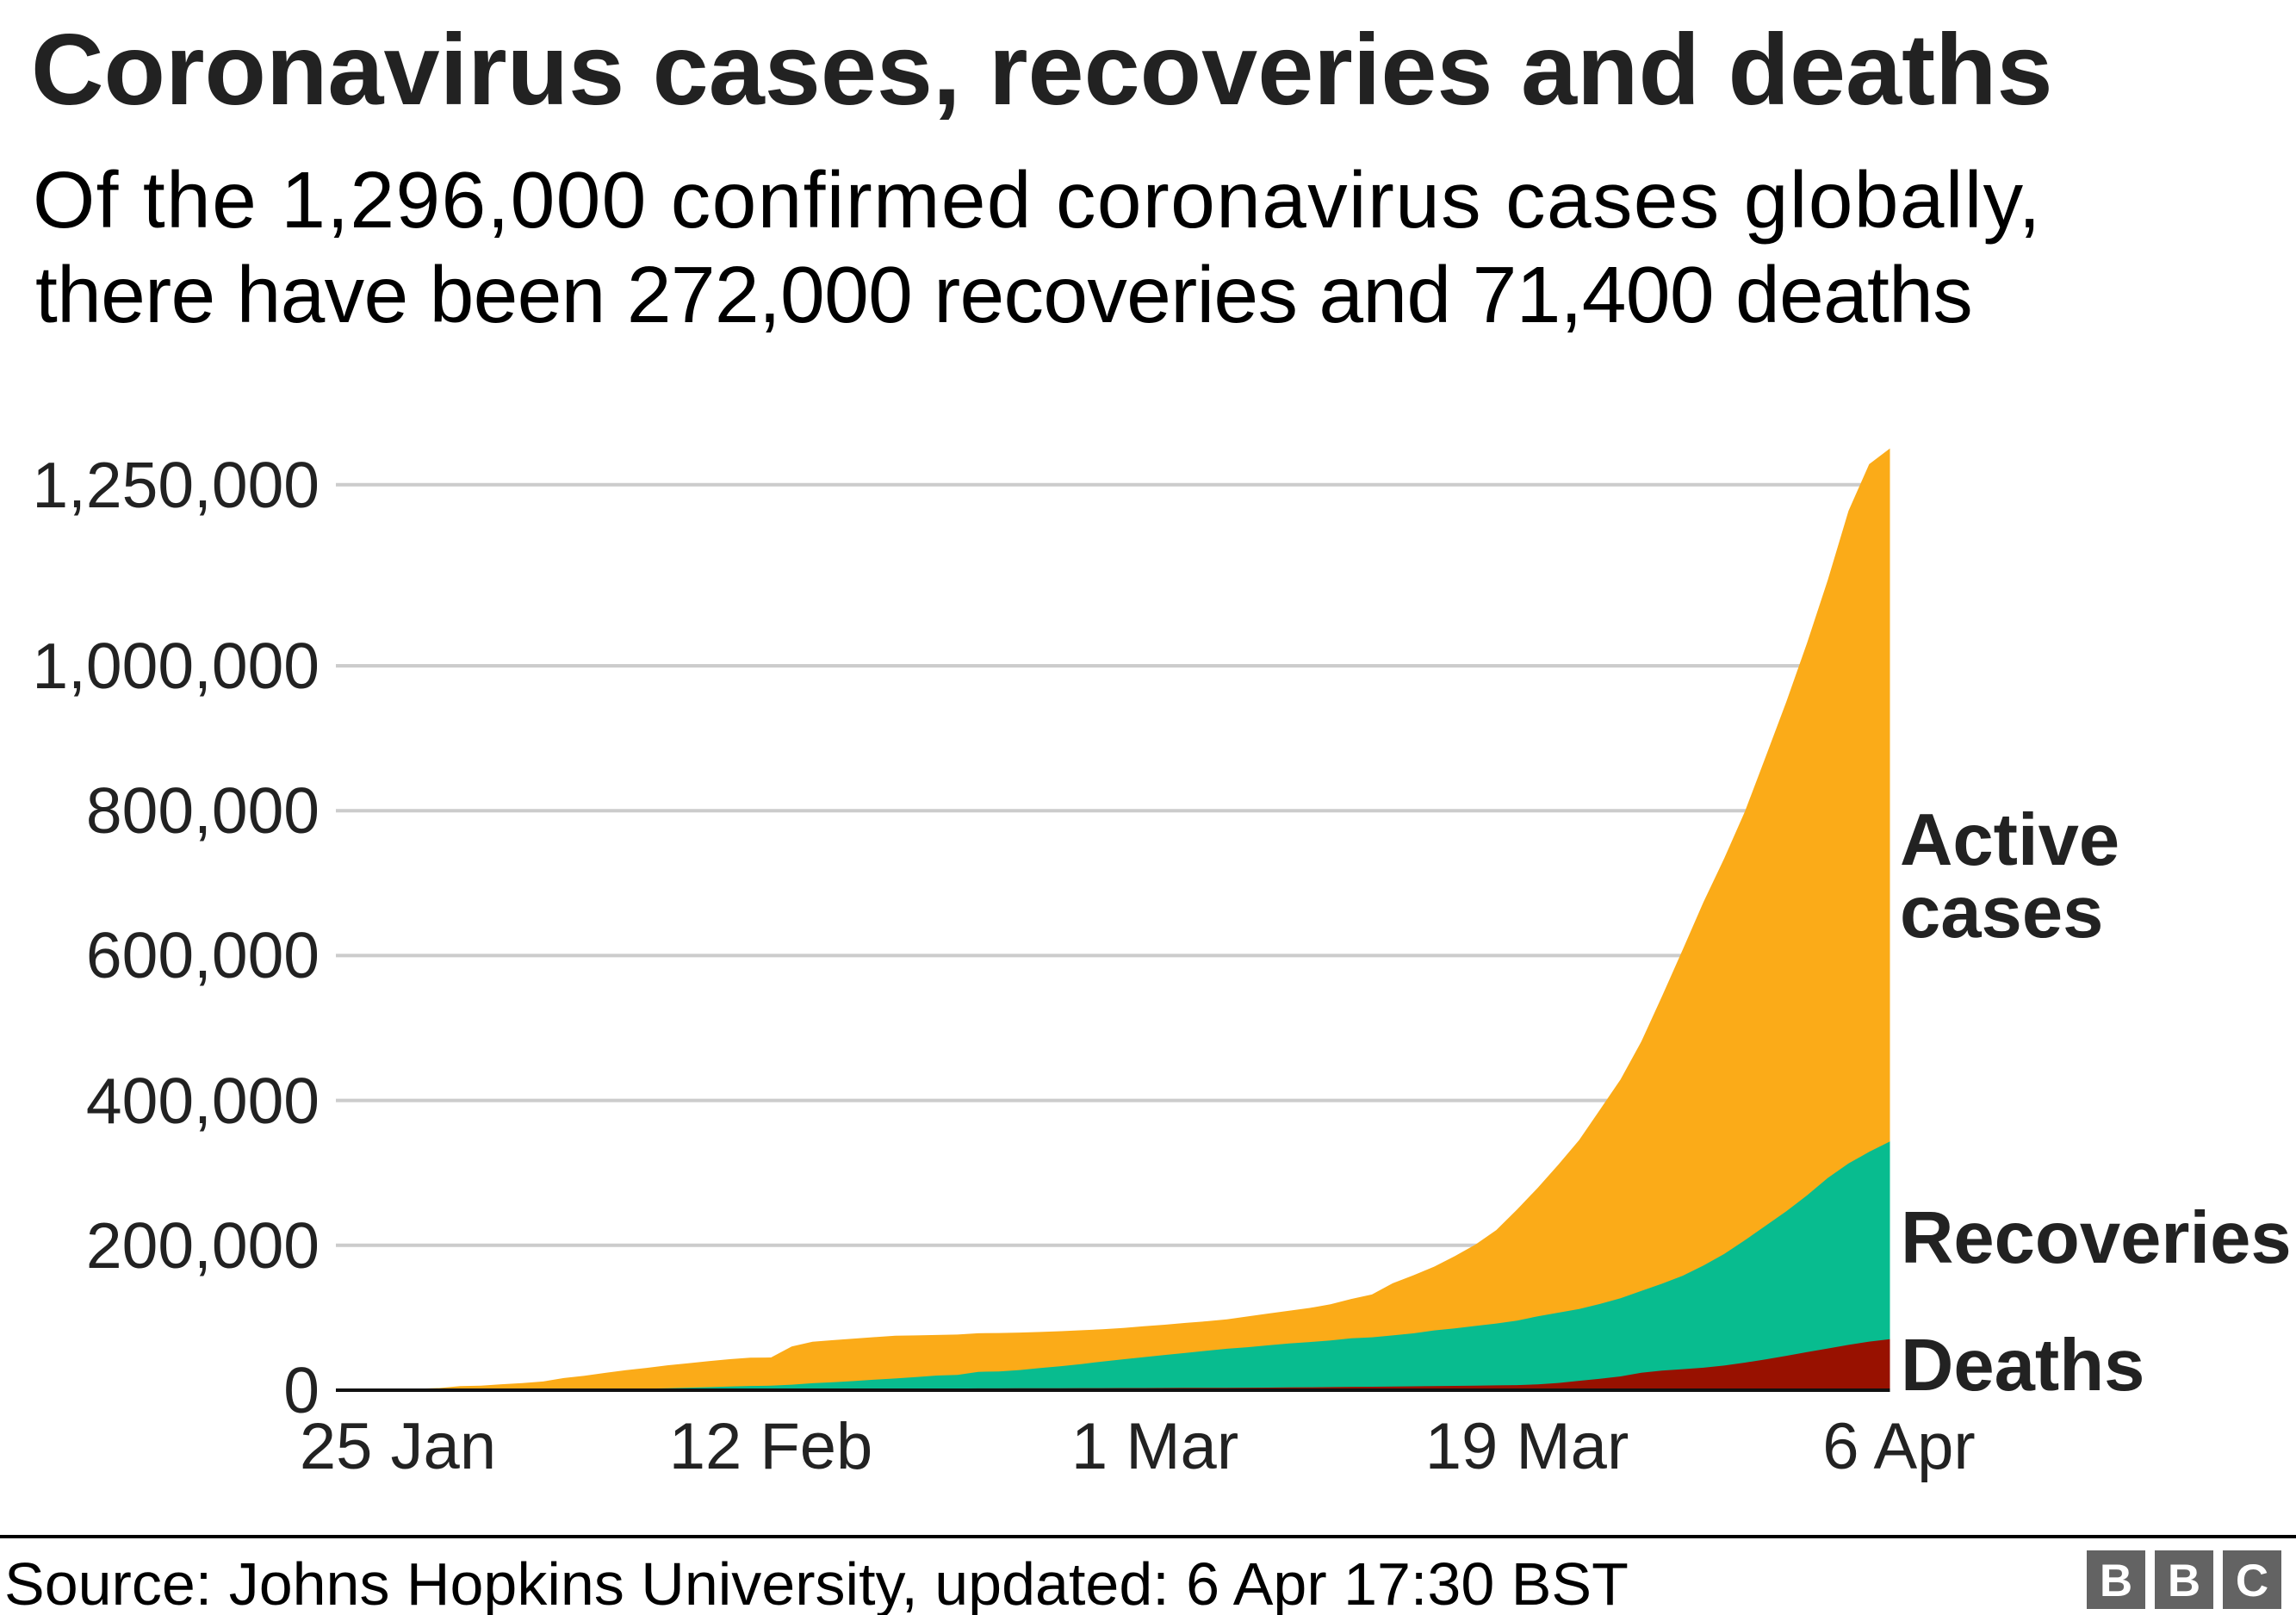  I want to click on svg-text: Recoveries, so click(2096, 1238).